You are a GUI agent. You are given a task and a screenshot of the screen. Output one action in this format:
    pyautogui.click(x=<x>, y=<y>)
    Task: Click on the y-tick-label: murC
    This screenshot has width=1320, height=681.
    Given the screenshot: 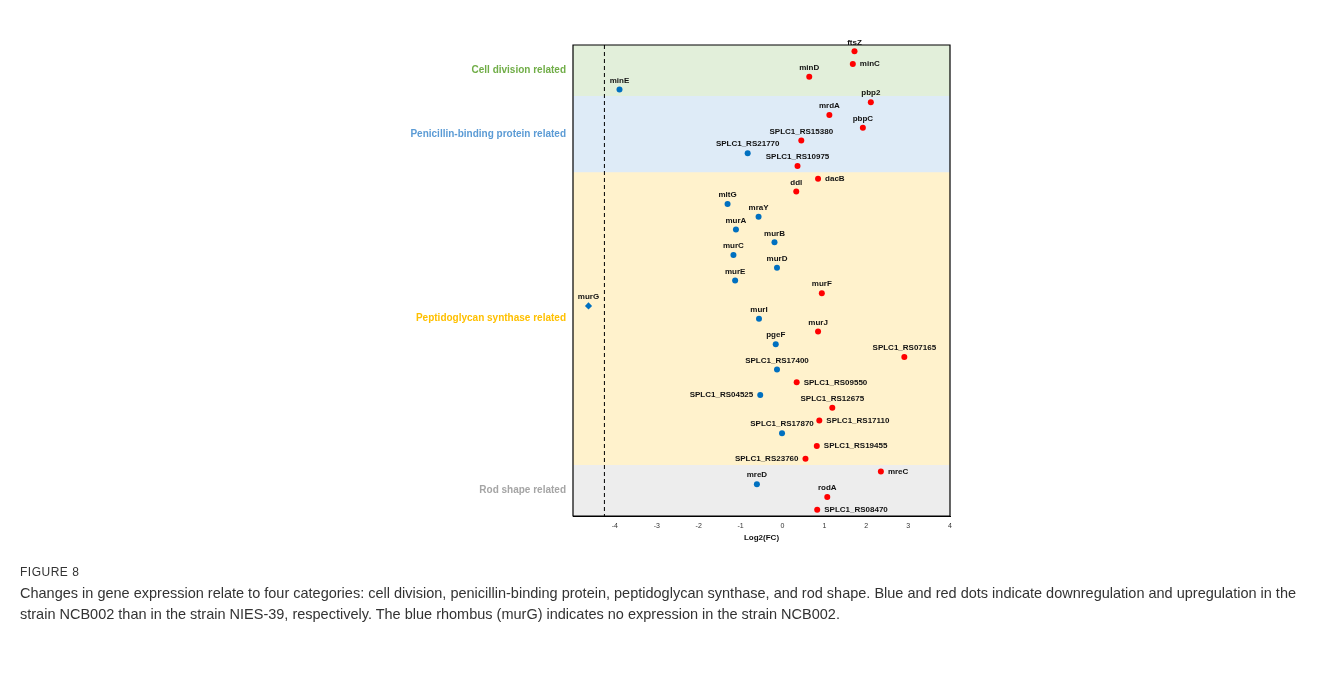 What is the action you would take?
    pyautogui.click(x=733, y=246)
    